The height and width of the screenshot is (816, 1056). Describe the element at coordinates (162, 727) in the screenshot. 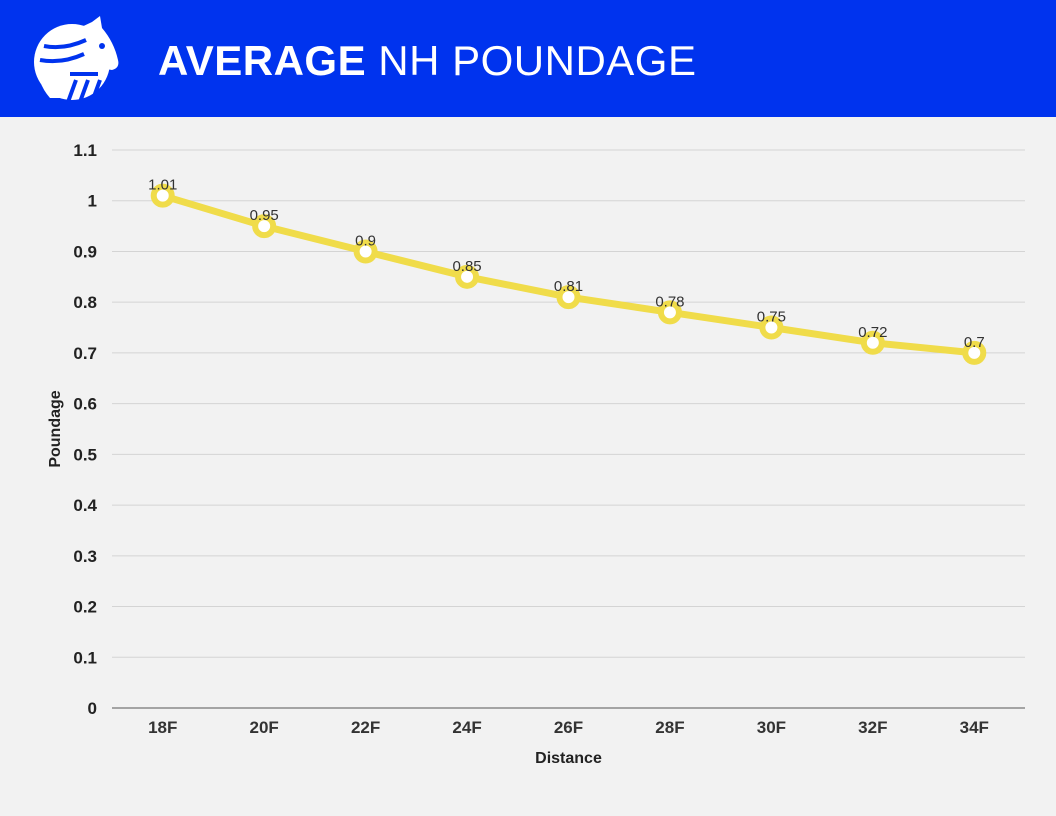

I see `x-tick-label: 18F` at that location.